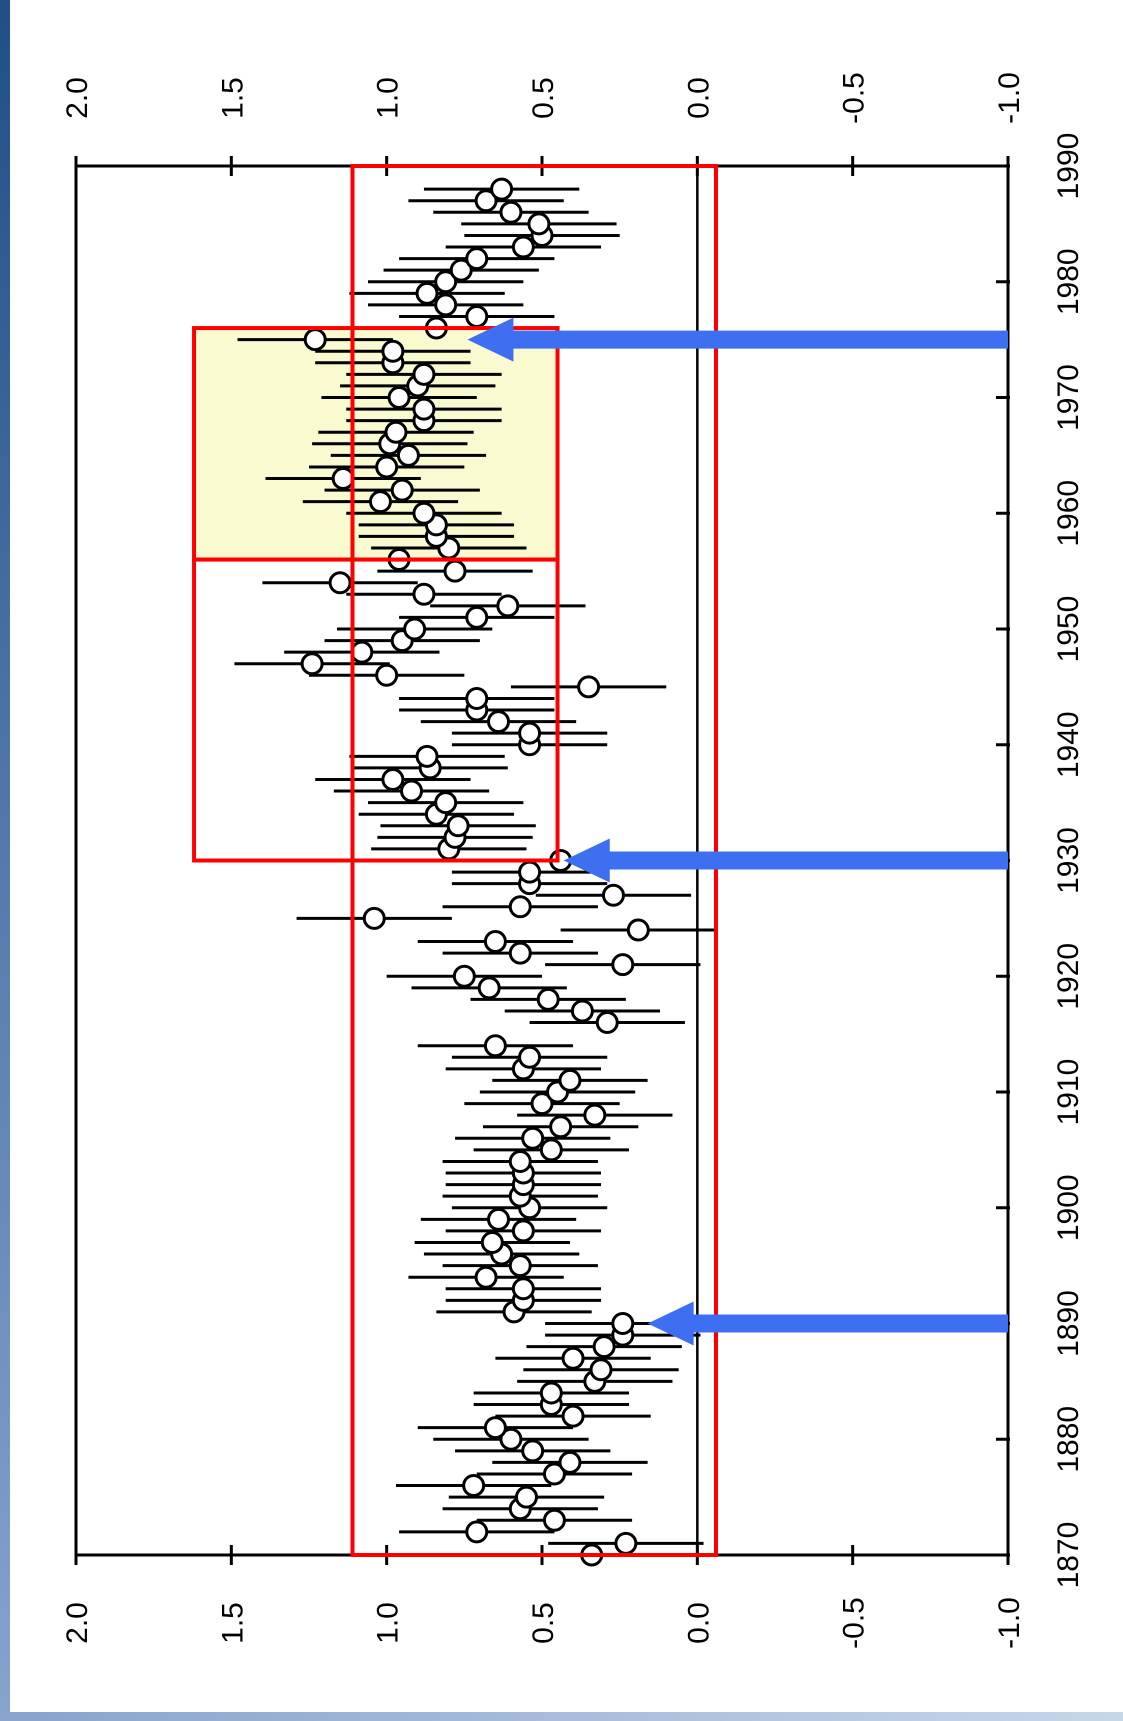 Image resolution: width=1123 pixels, height=1721 pixels. I want to click on value-tick-label-top: 0.0, so click(698, 98).